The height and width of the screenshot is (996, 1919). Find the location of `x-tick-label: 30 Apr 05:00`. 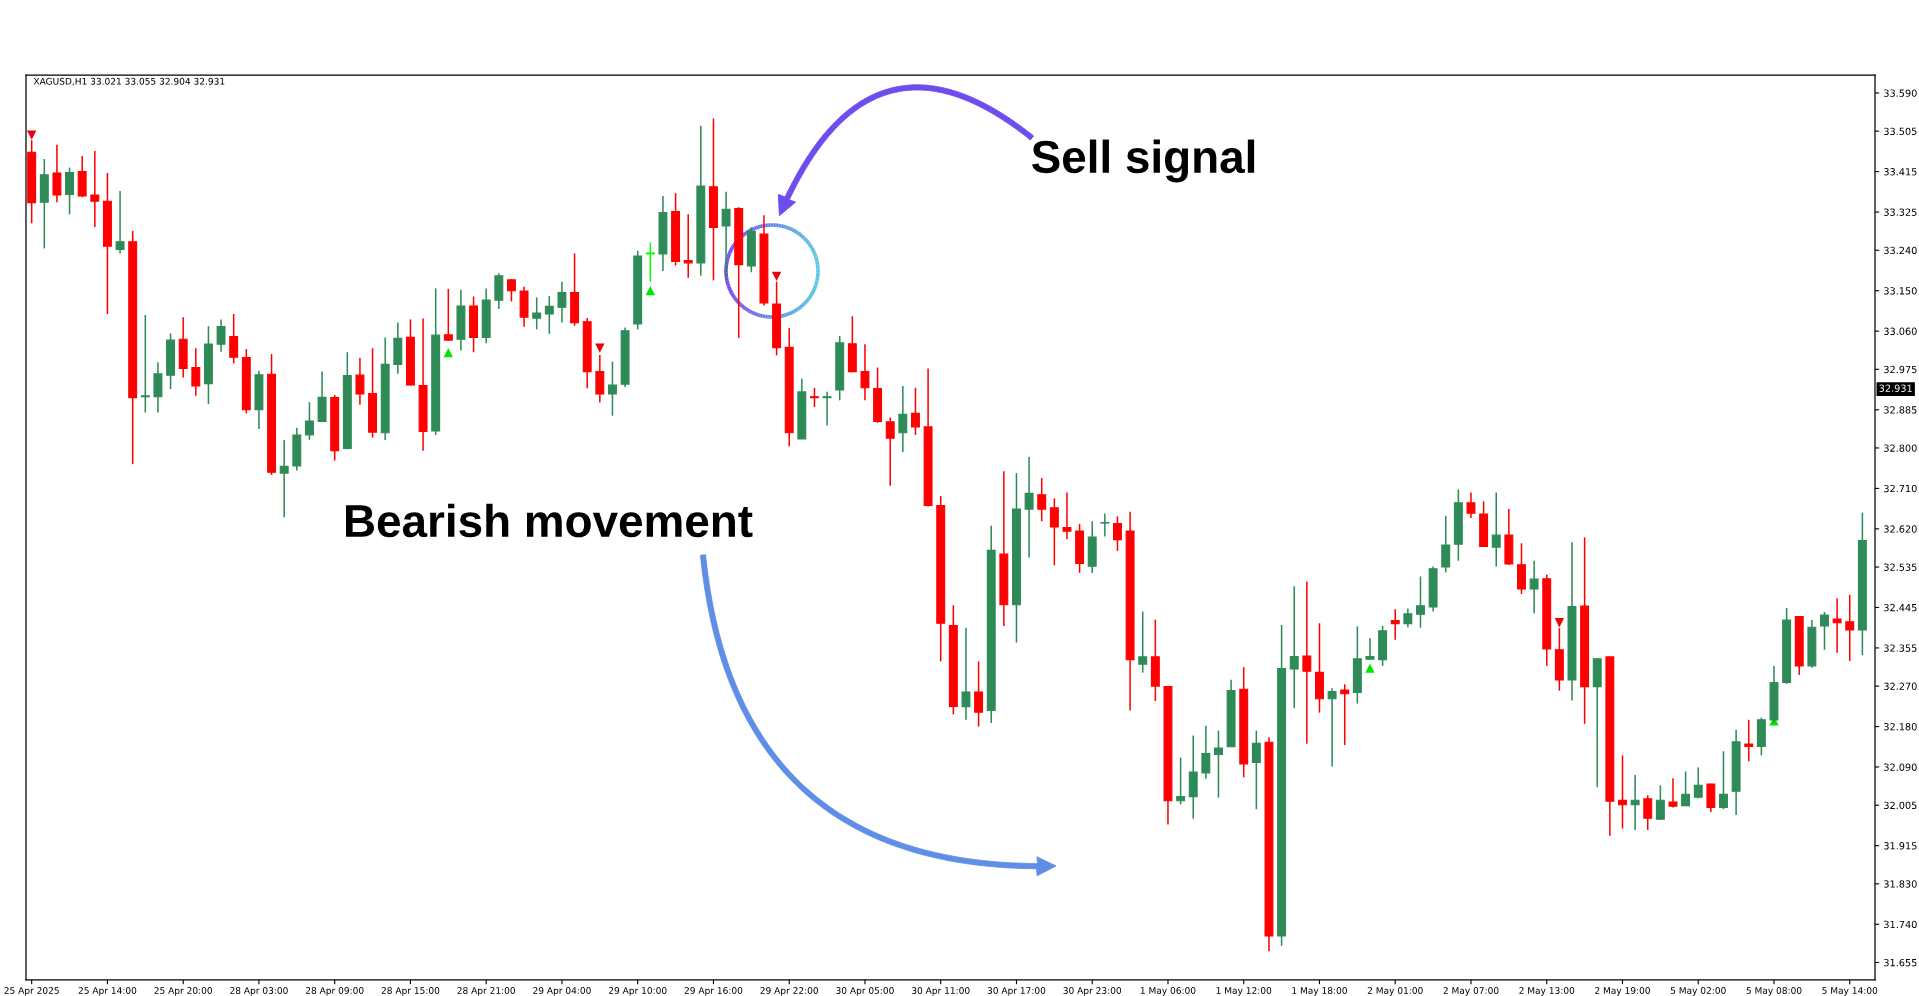

x-tick-label: 30 Apr 05:00 is located at coordinates (865, 991).